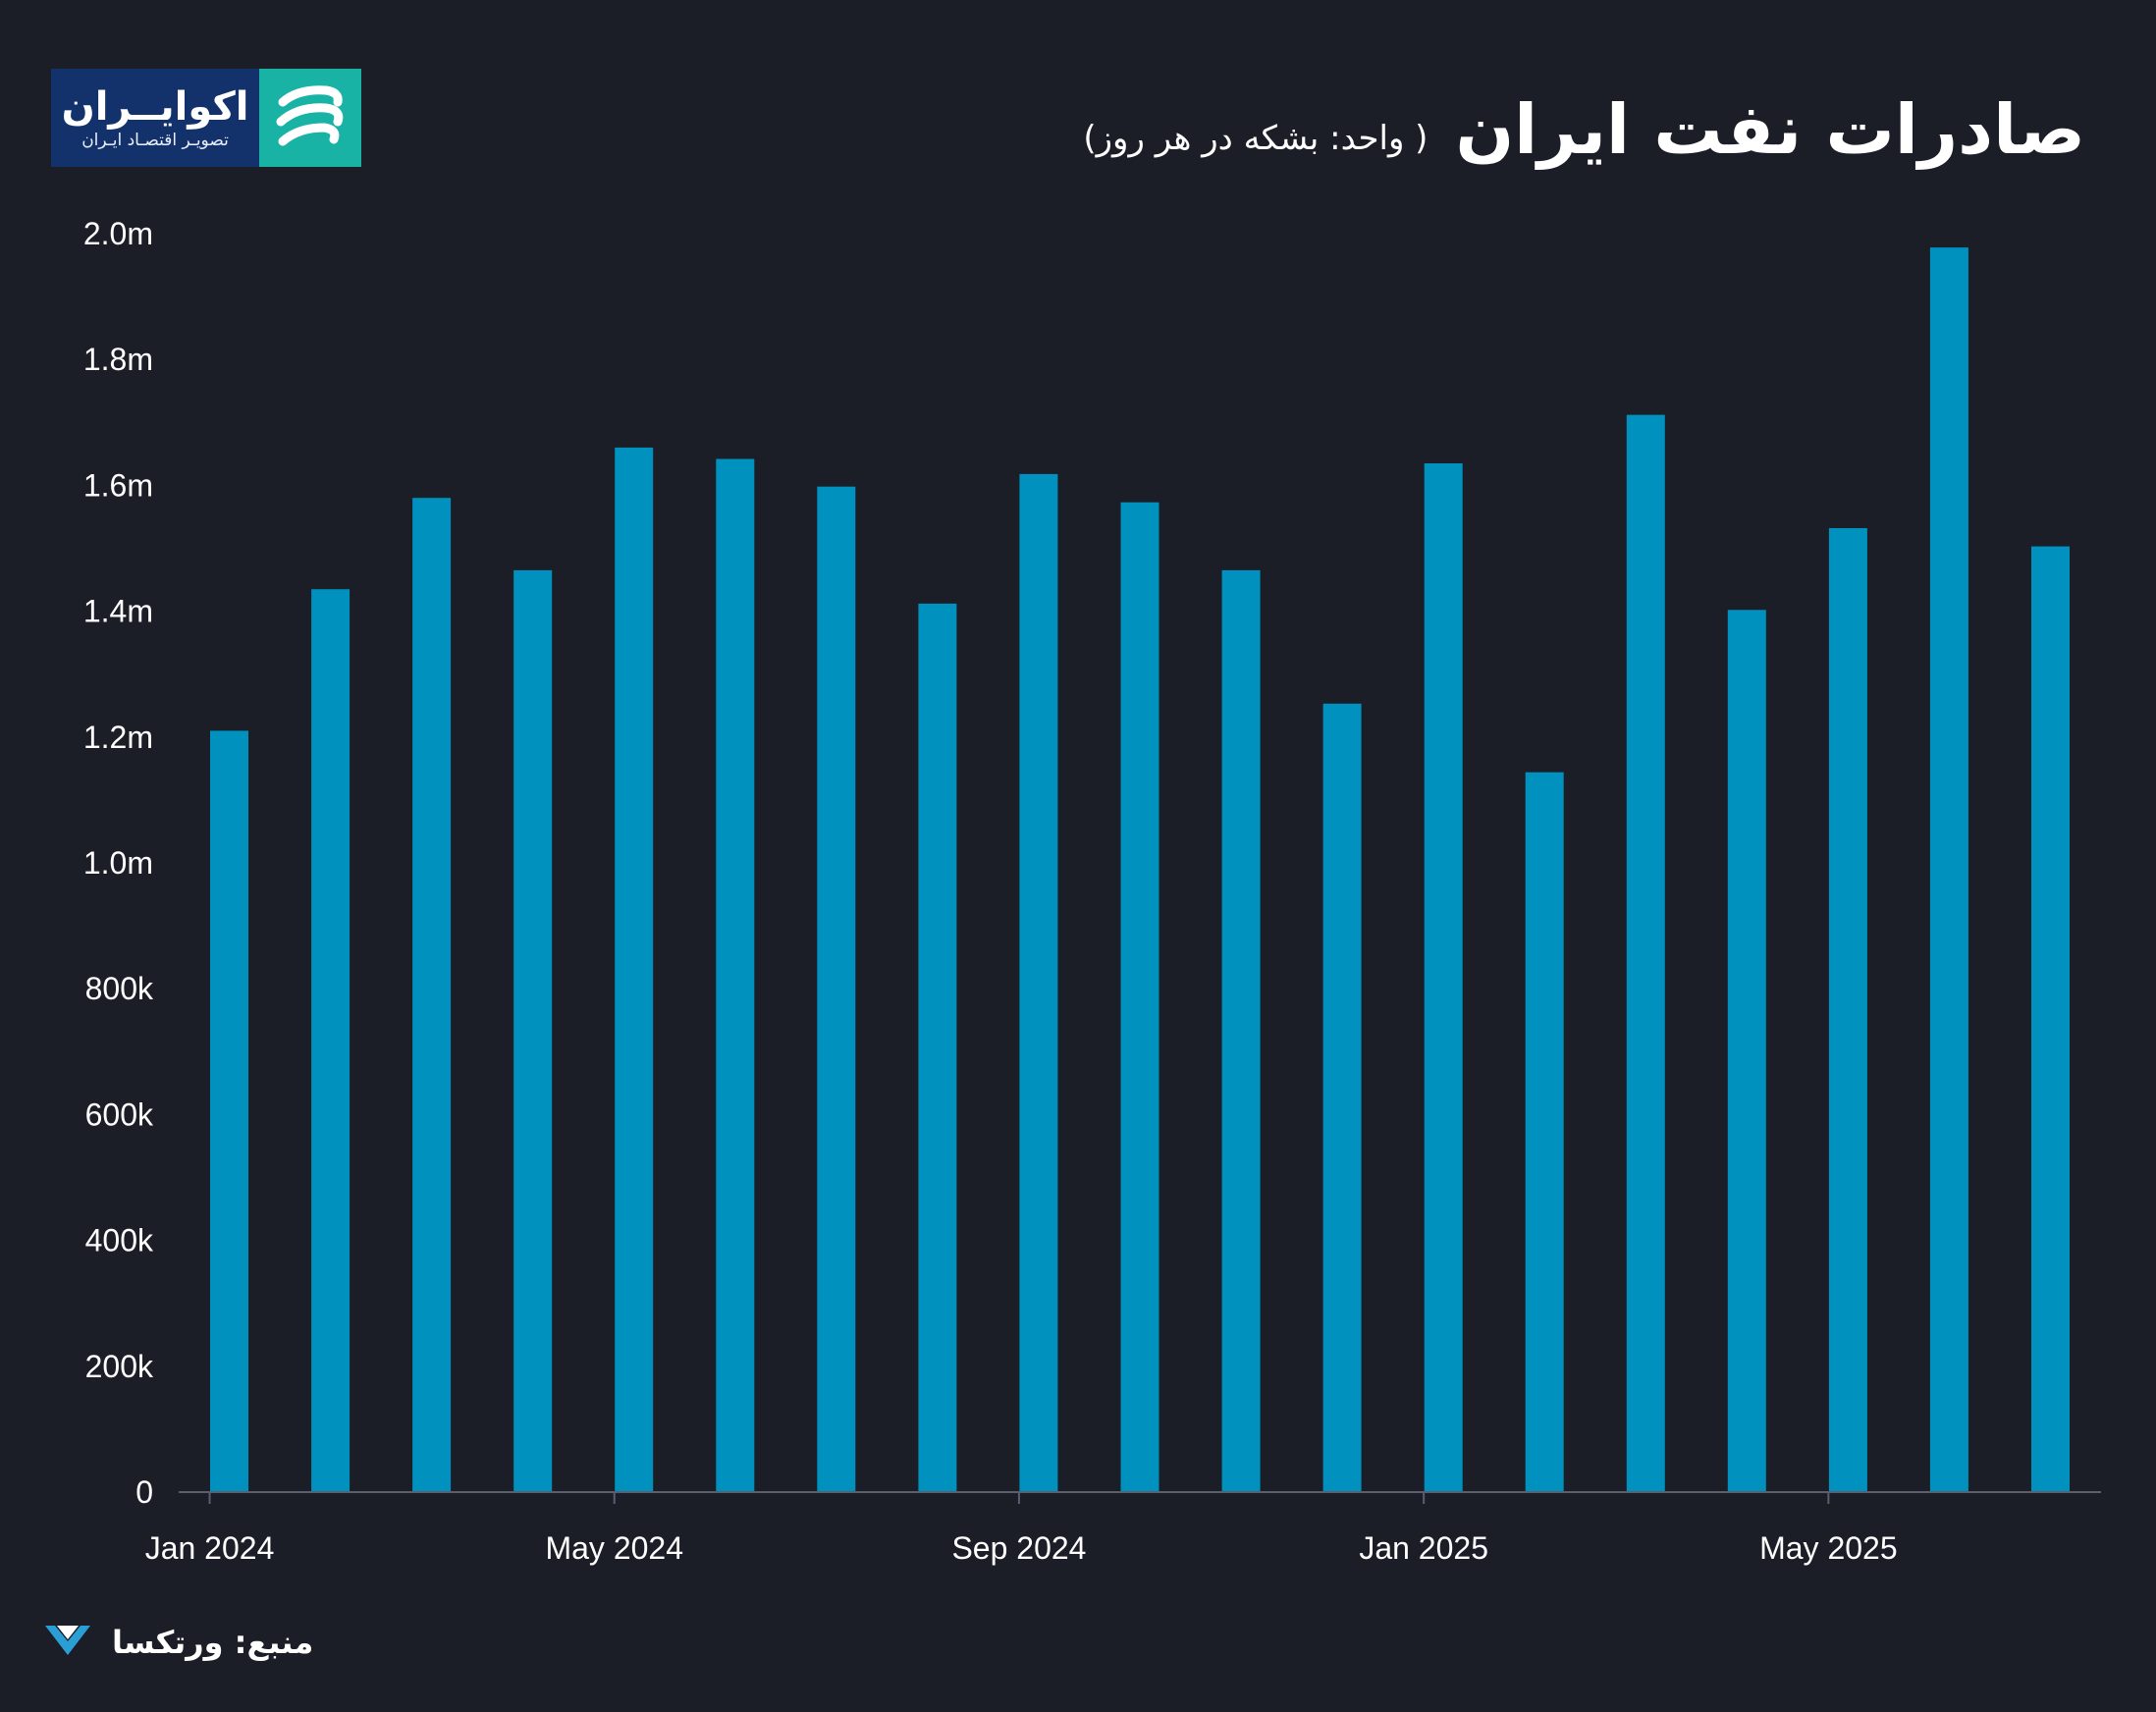 The width and height of the screenshot is (2156, 1712). What do you see at coordinates (736, 975) in the screenshot?
I see `bar-jun-2024` at bounding box center [736, 975].